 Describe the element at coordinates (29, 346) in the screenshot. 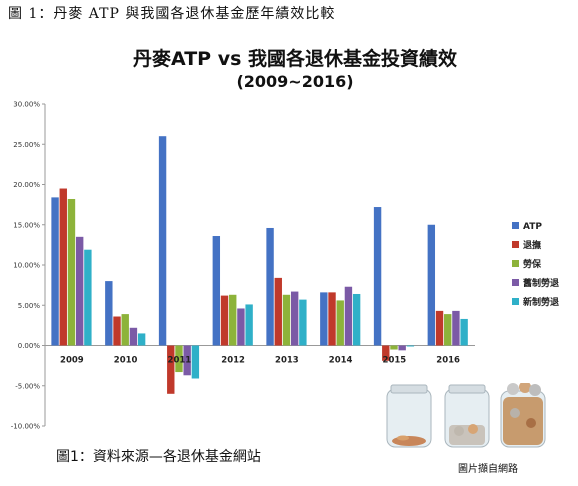

I see `y-tick-label: 0.00%` at that location.